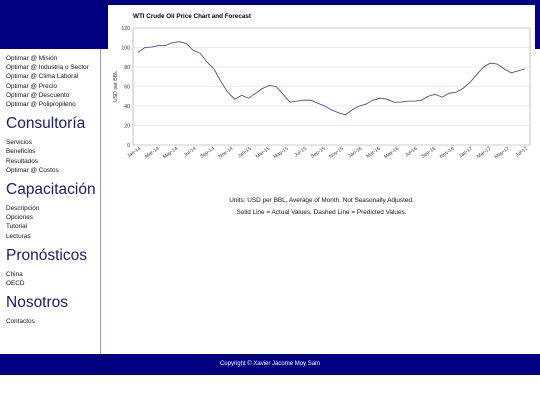 The height and width of the screenshot is (405, 540). I want to click on x-tick-label: Jul-16, so click(411, 152).